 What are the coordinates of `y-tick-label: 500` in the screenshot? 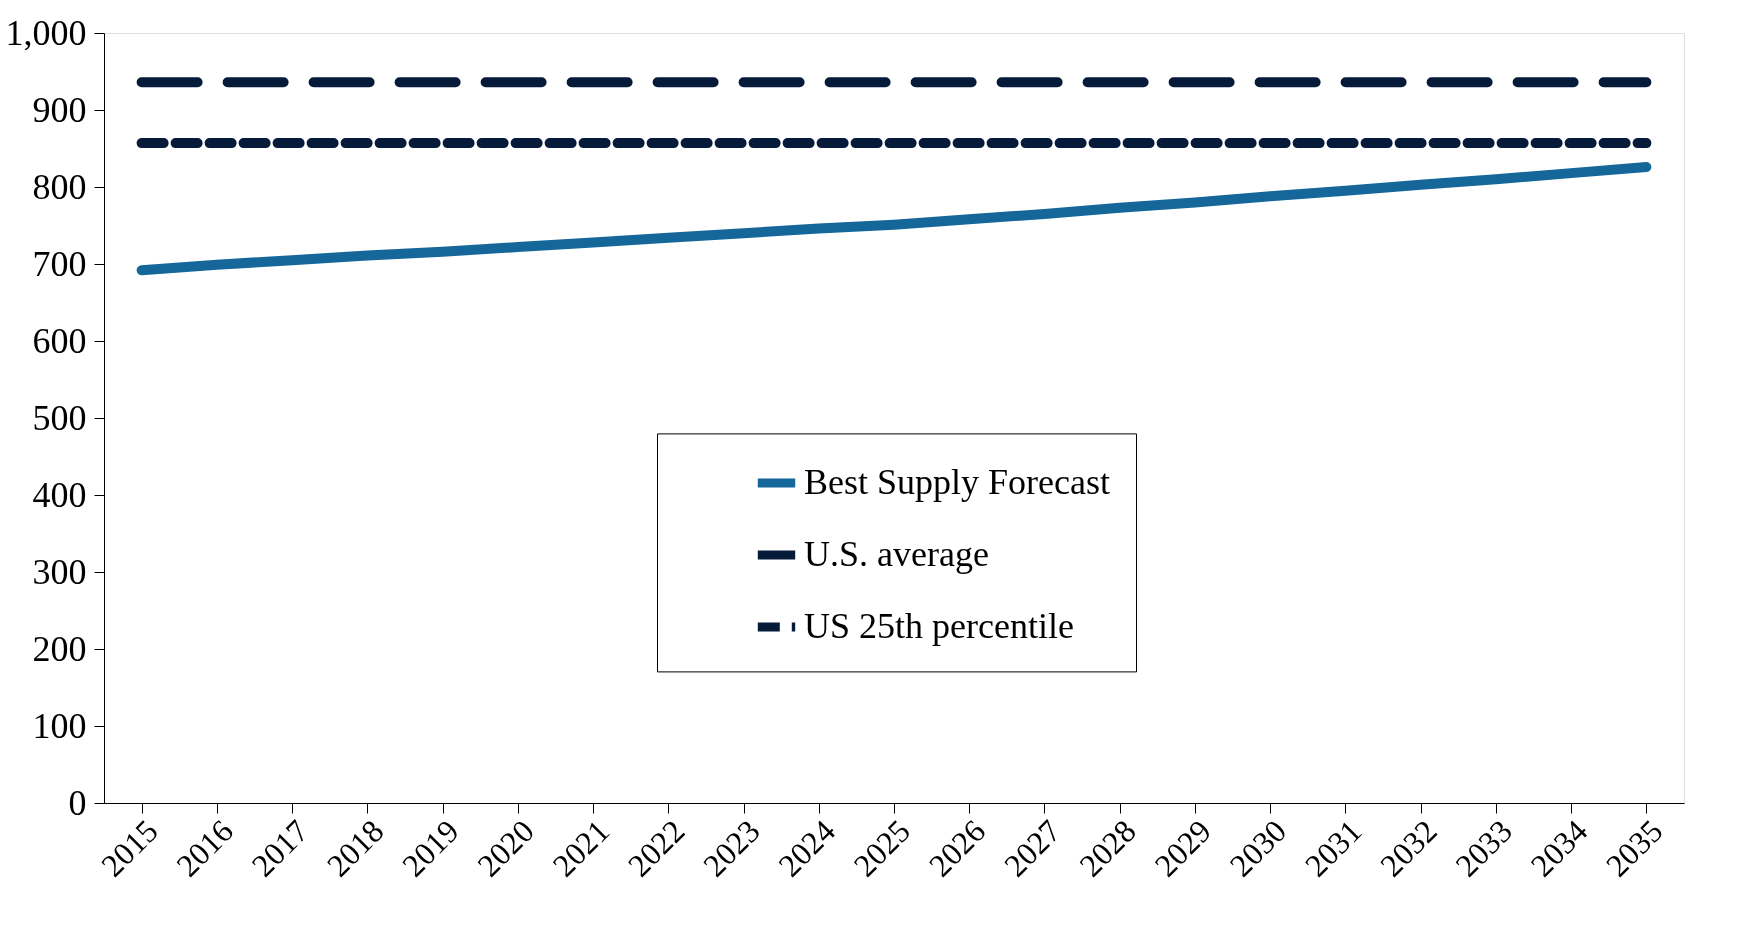 It's located at (59, 417).